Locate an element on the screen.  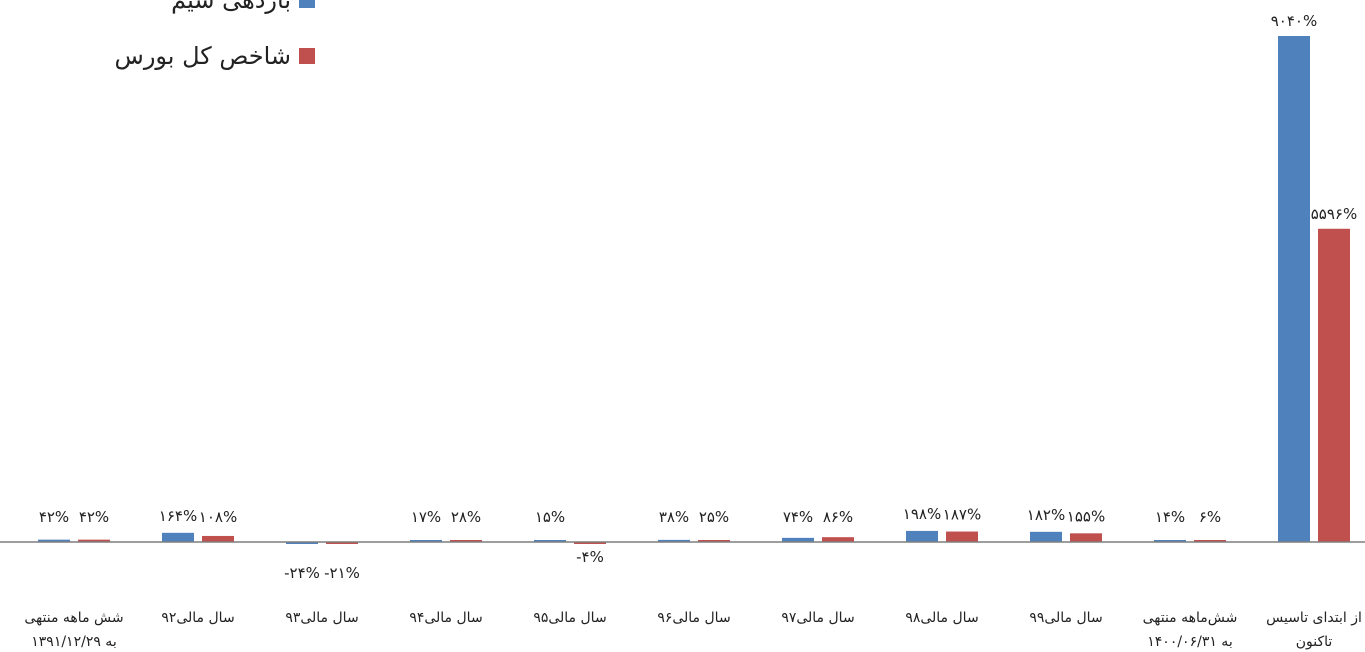
x-tick-label-7: سال مالی۹۸ is located at coordinates (941, 618).